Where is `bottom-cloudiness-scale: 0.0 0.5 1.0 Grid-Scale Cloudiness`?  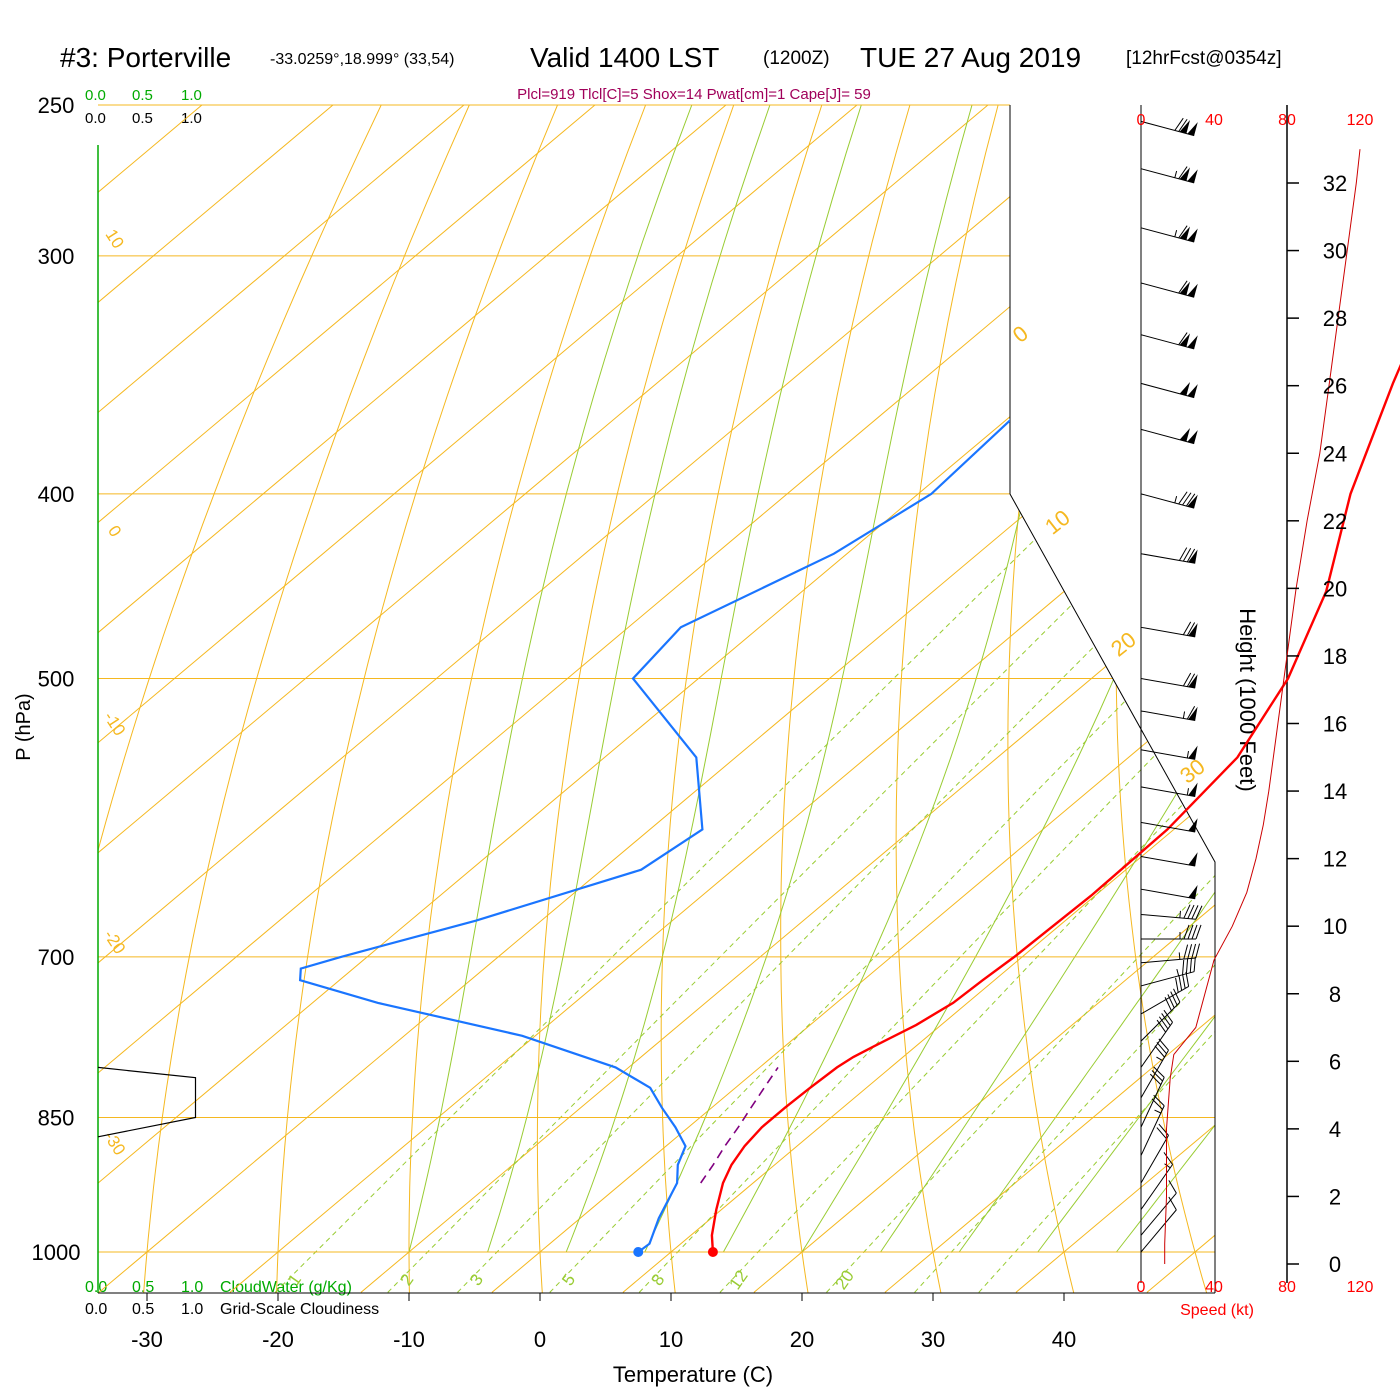 bottom-cloudiness-scale: 0.0 0.5 1.0 Grid-Scale Cloudiness is located at coordinates (232, 1309).